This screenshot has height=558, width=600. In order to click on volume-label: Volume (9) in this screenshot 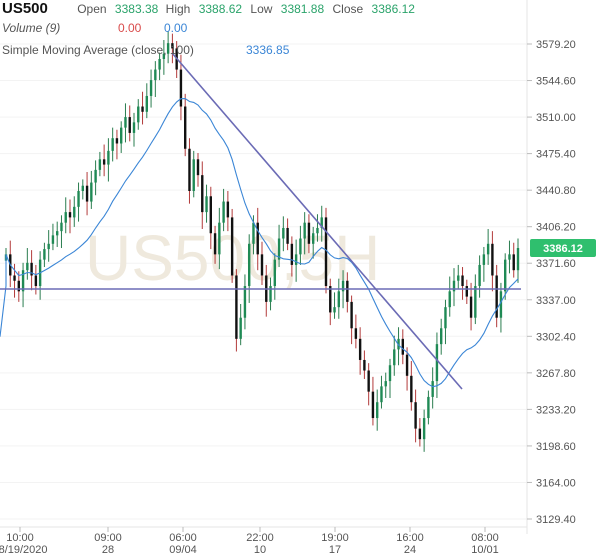, I will do `click(31, 28)`.